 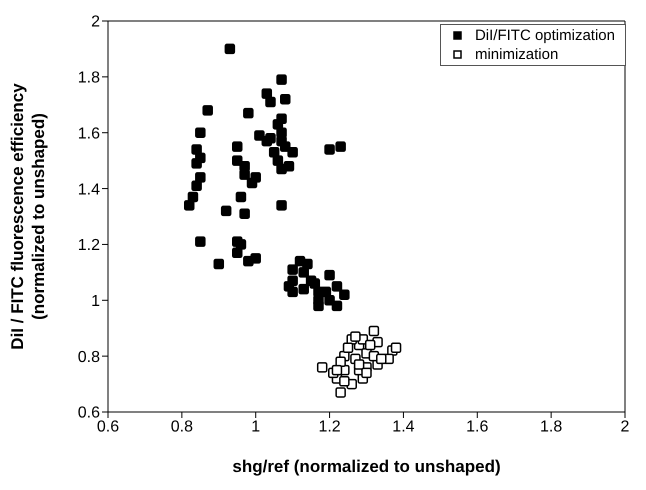 I want to click on y-tick-label: 1.6, so click(x=89, y=133).